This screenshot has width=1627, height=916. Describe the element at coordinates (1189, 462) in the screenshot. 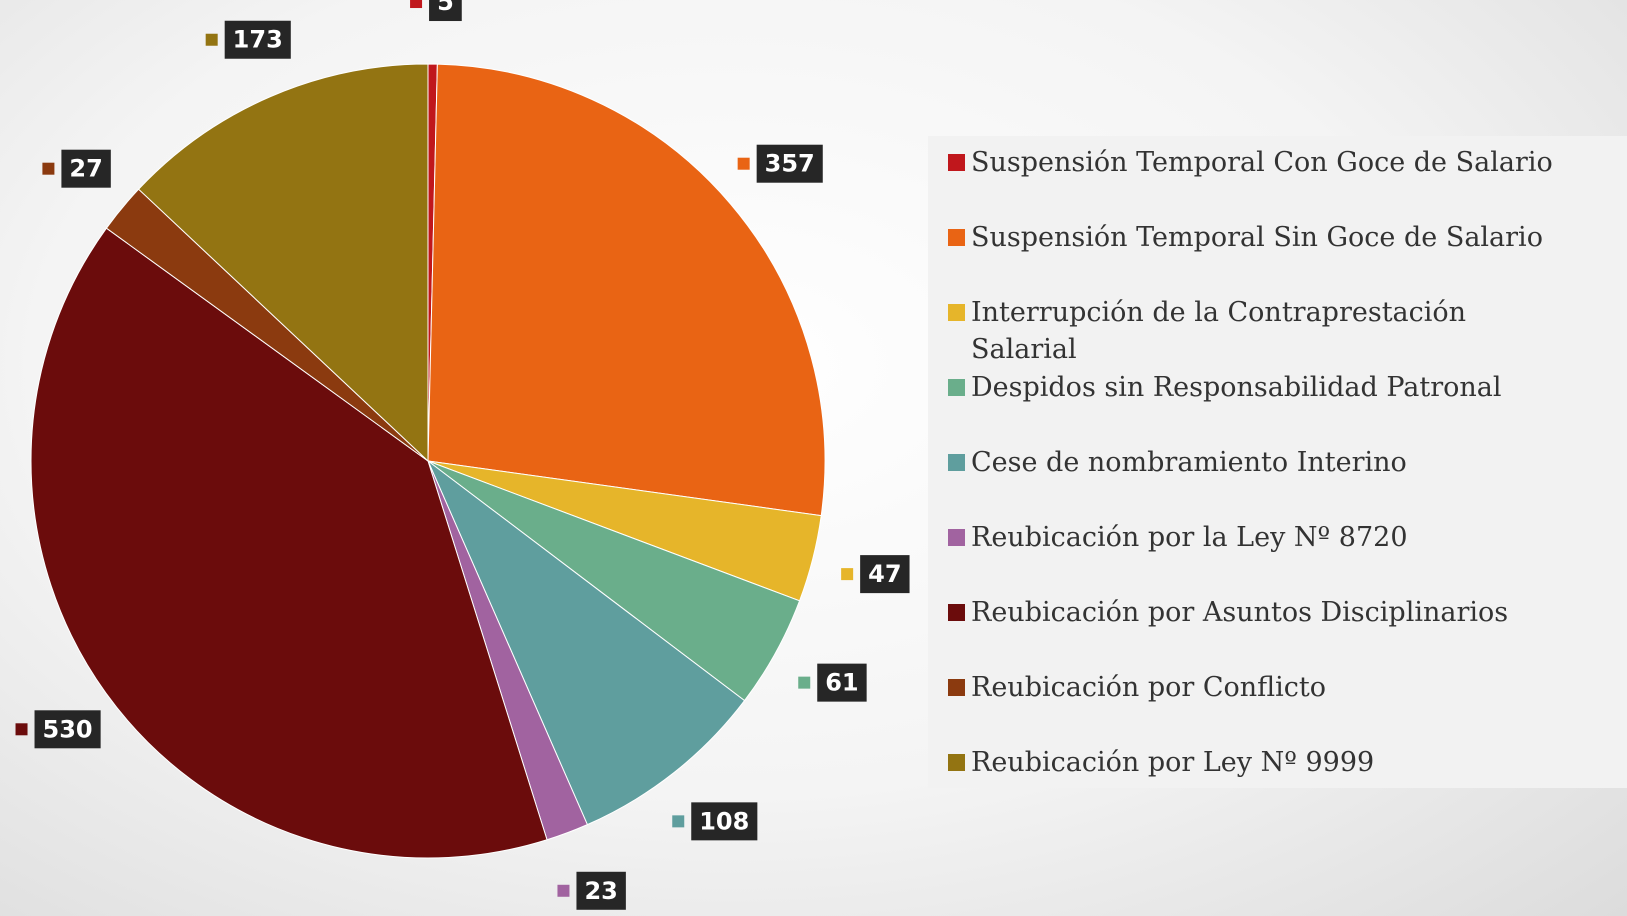

I see `legend-label: Cese de nombramiento Interino` at that location.